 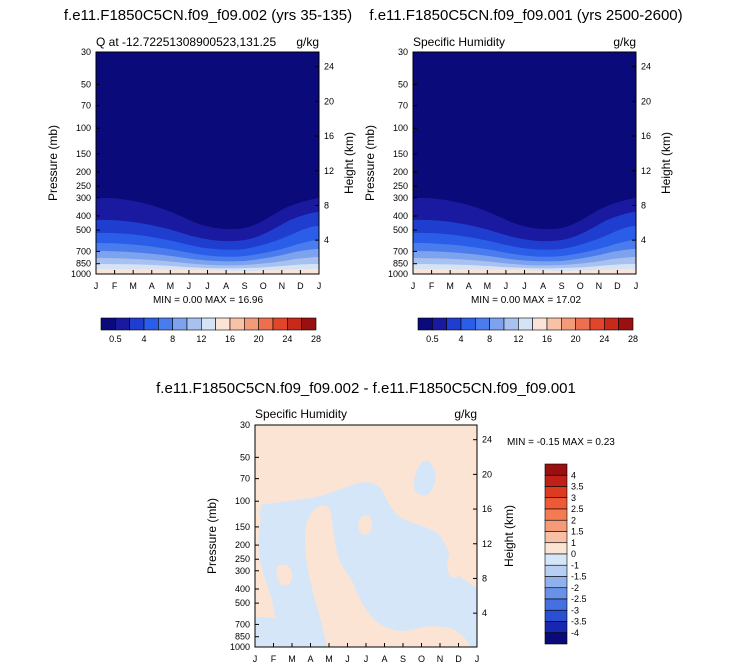 What do you see at coordinates (509, 536) in the screenshot?
I see `panel-3-ylabel-right: Height (km)` at bounding box center [509, 536].